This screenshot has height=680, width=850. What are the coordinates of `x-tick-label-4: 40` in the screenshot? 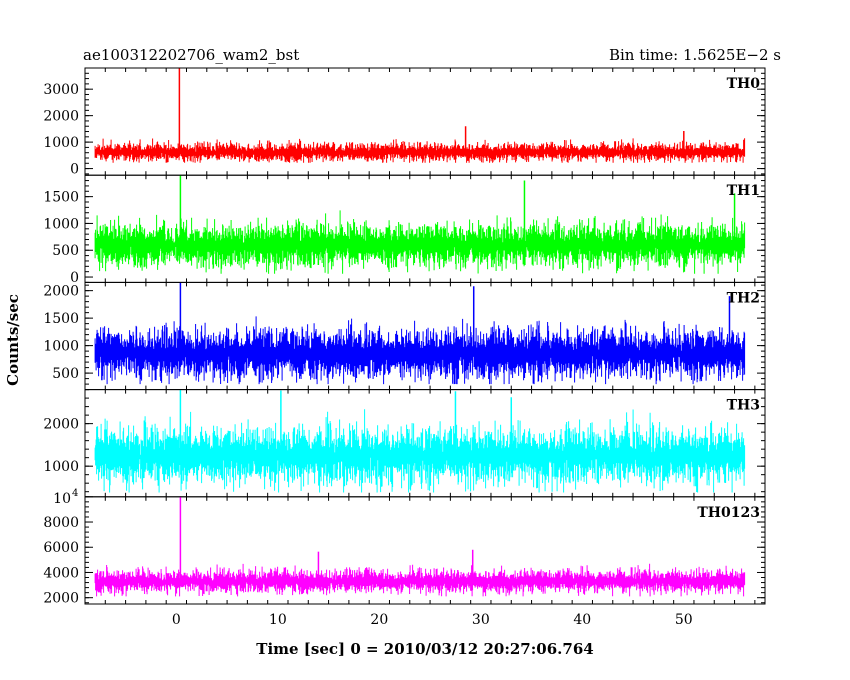 It's located at (582, 620).